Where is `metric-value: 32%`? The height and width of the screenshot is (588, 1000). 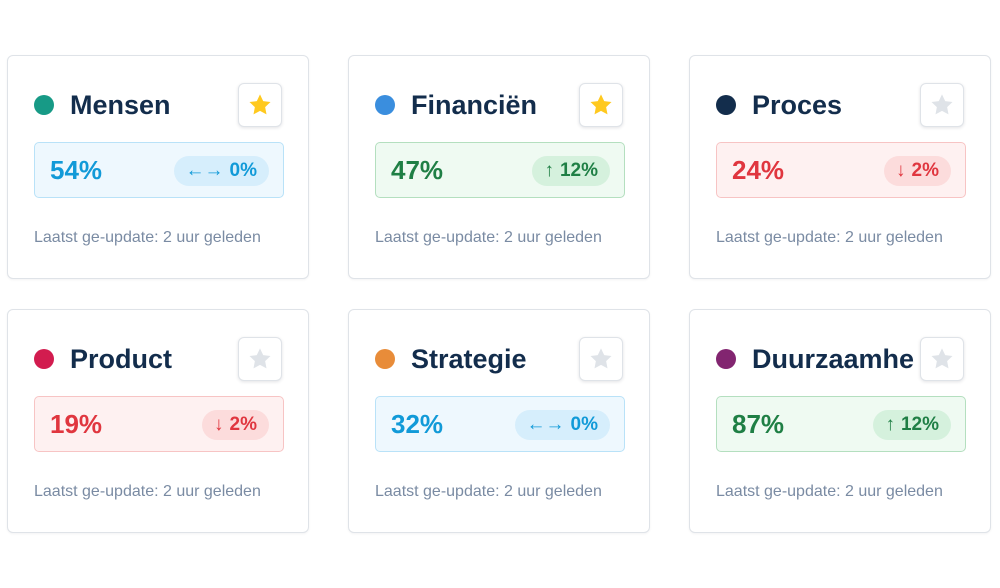 metric-value: 32% is located at coordinates (417, 424).